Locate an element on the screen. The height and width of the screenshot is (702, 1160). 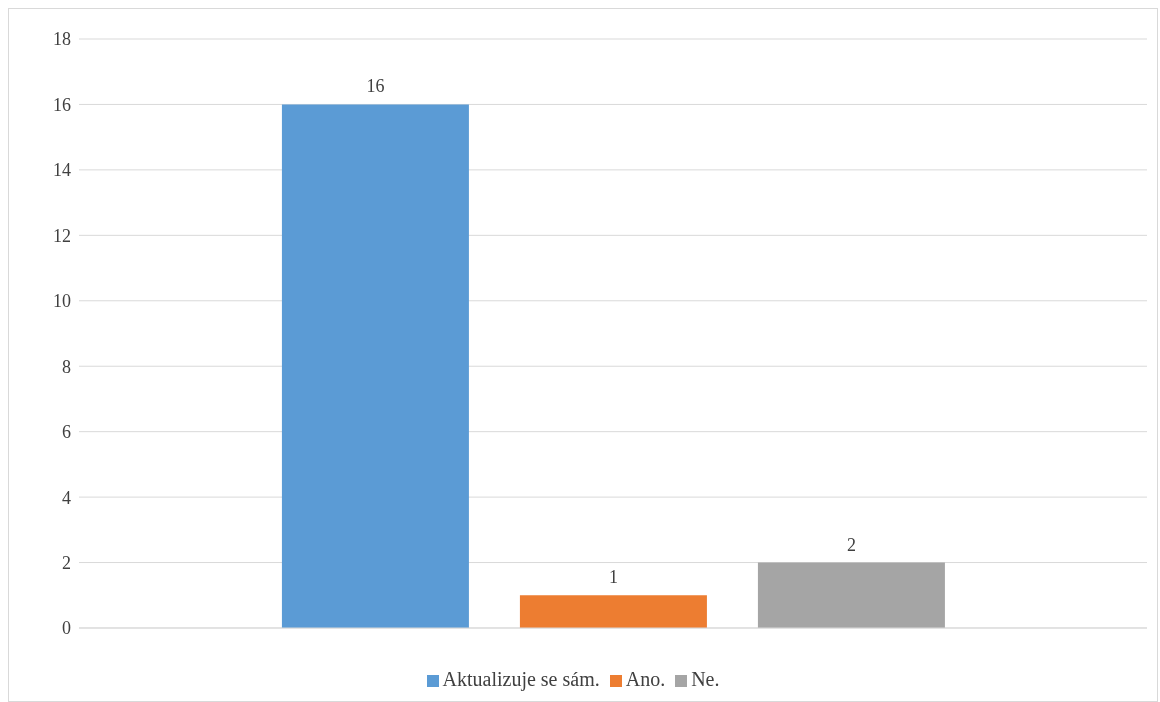
legend-label: Ne. is located at coordinates (705, 679).